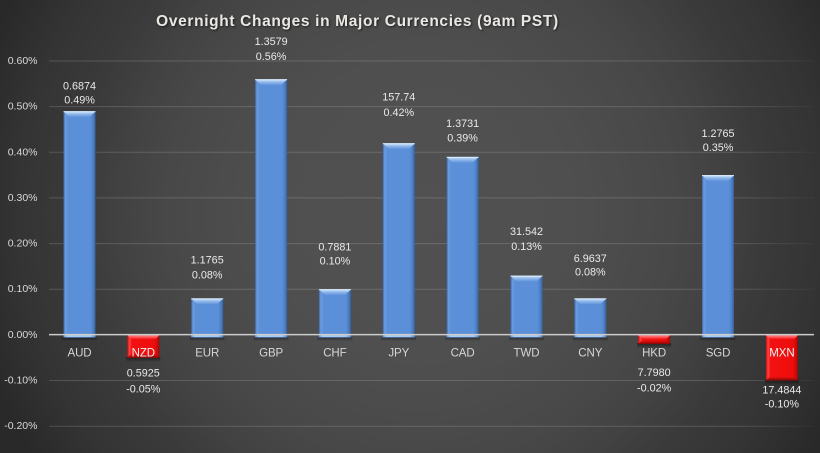 Image resolution: width=820 pixels, height=453 pixels. What do you see at coordinates (143, 389) in the screenshot?
I see `svg-text: -0.05%` at bounding box center [143, 389].